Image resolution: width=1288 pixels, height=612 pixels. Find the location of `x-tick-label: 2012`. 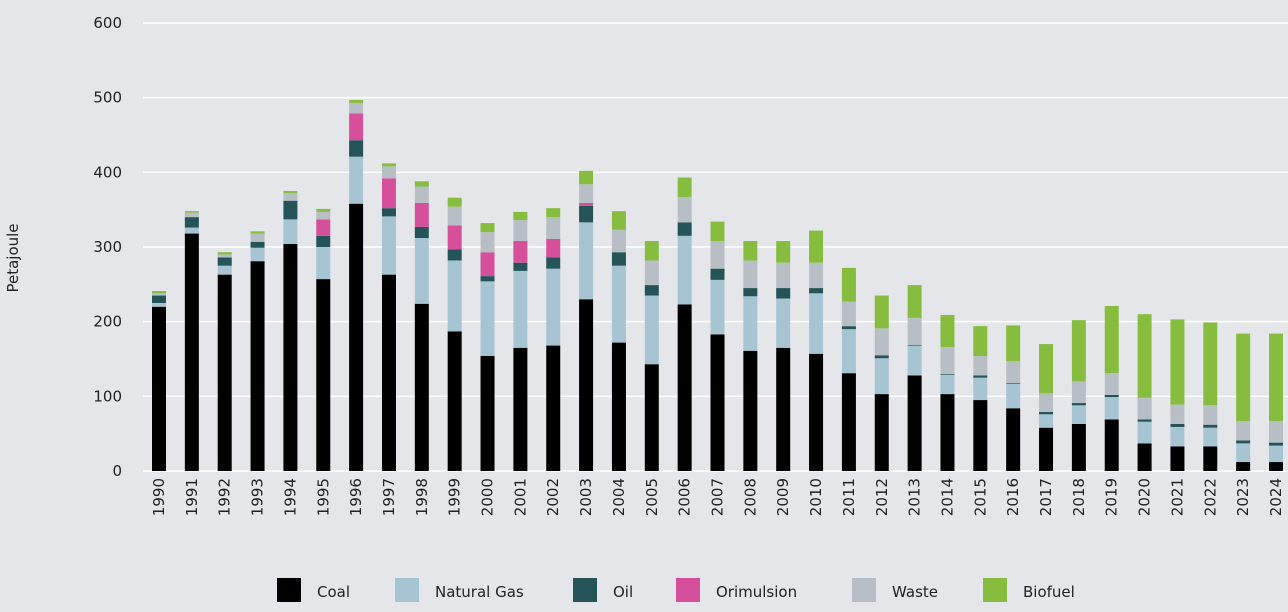

x-tick-label: 2012 is located at coordinates (882, 497).